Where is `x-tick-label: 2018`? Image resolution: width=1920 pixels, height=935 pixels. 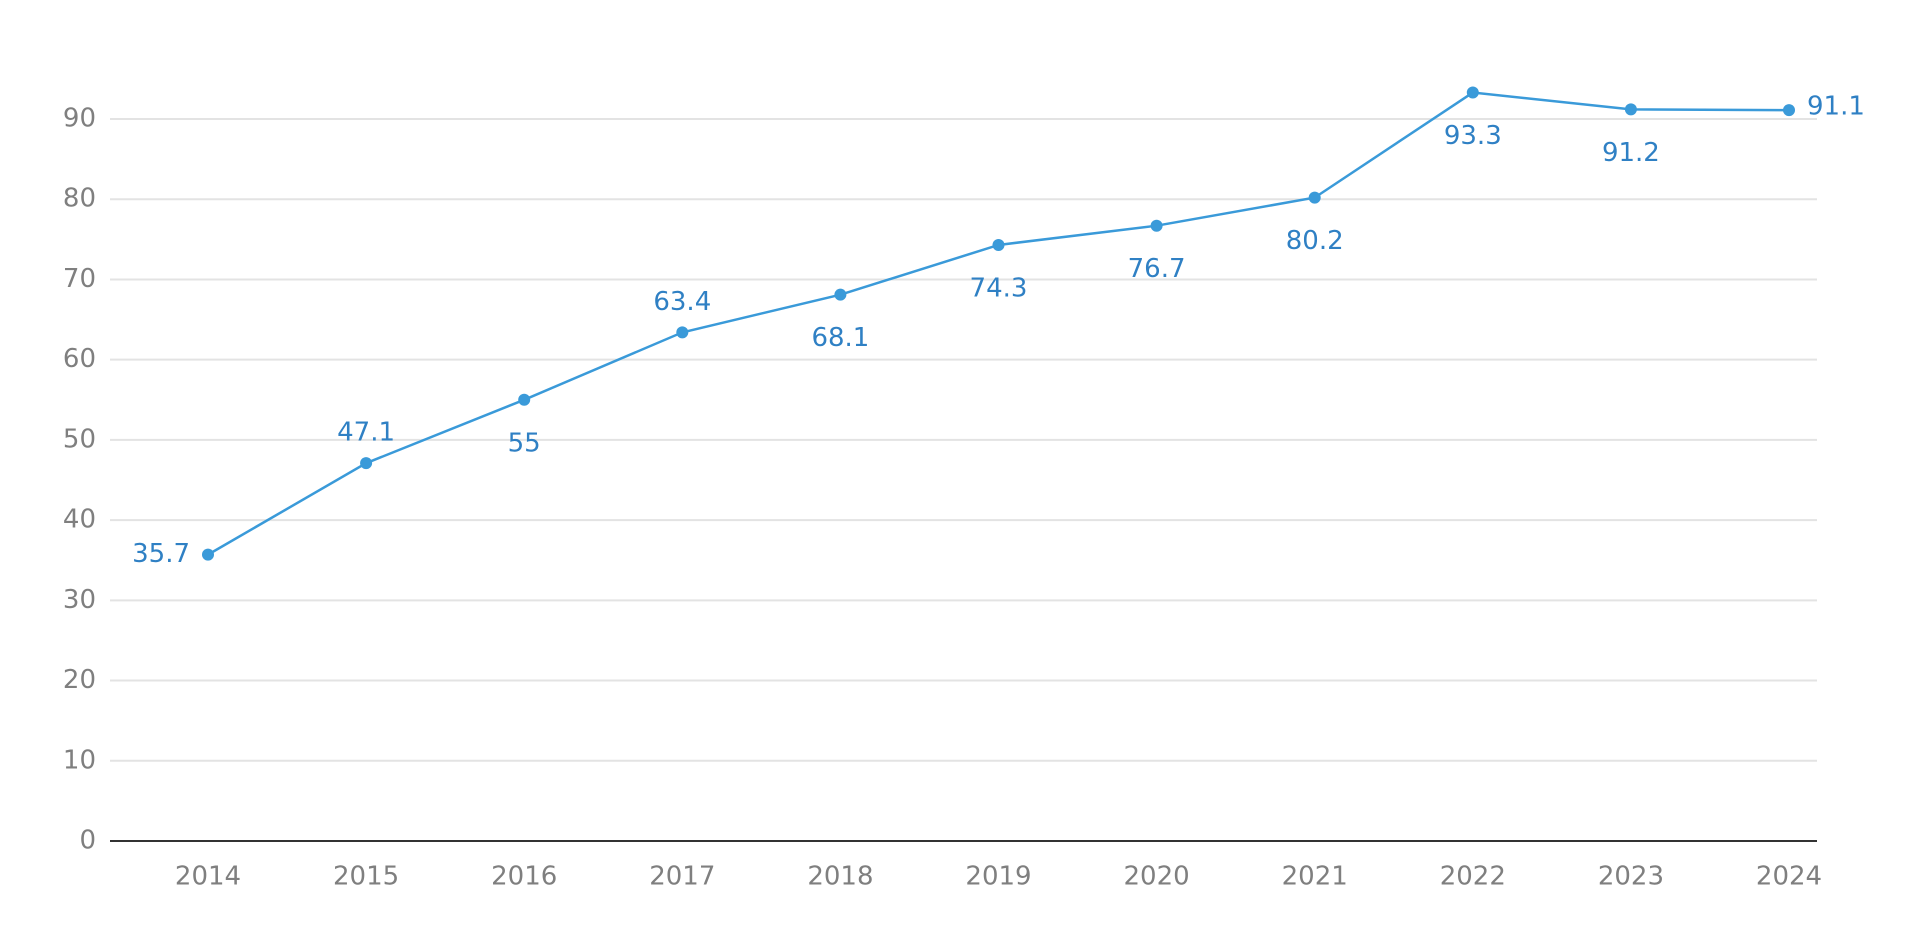 x-tick-label: 2018 is located at coordinates (840, 877).